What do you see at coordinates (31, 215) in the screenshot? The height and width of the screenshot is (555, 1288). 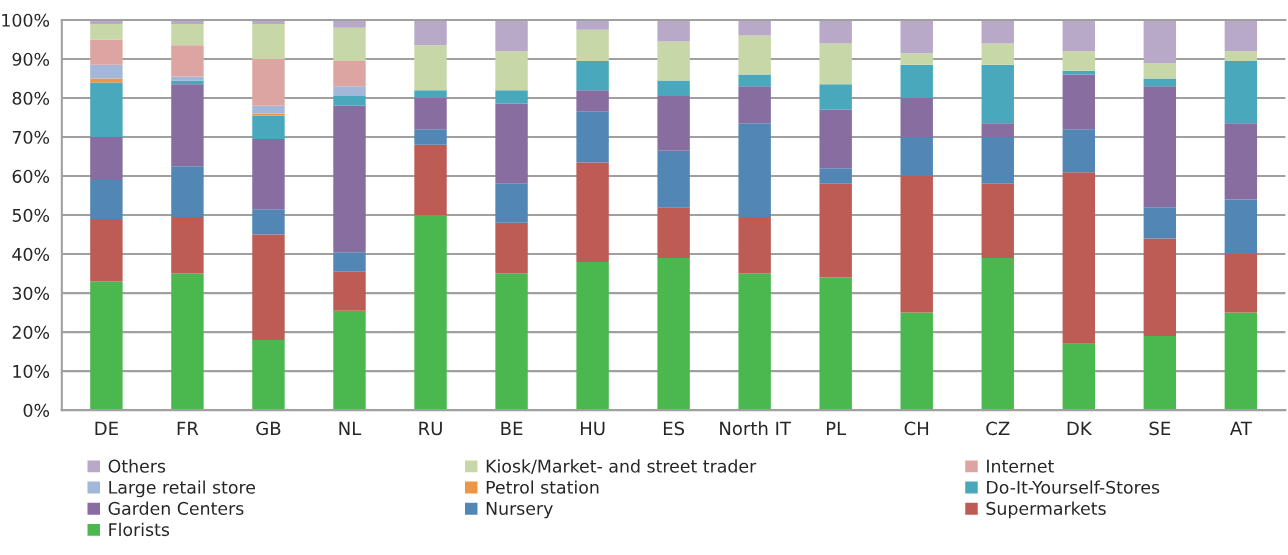 I see `y-tick-label: 50%` at bounding box center [31, 215].